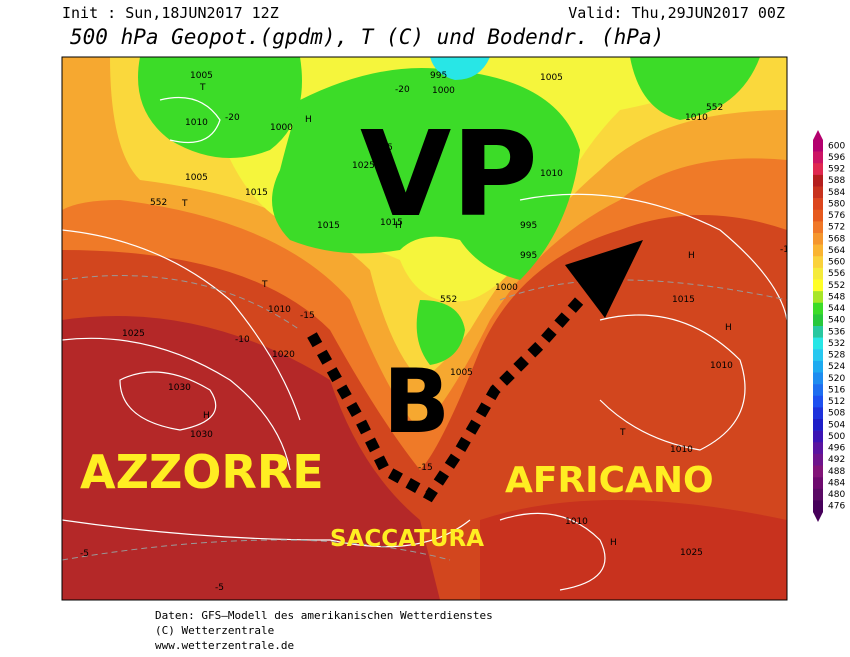 The height and width of the screenshot is (657, 850). I want to click on colorbar-label: 496, so click(836, 449).